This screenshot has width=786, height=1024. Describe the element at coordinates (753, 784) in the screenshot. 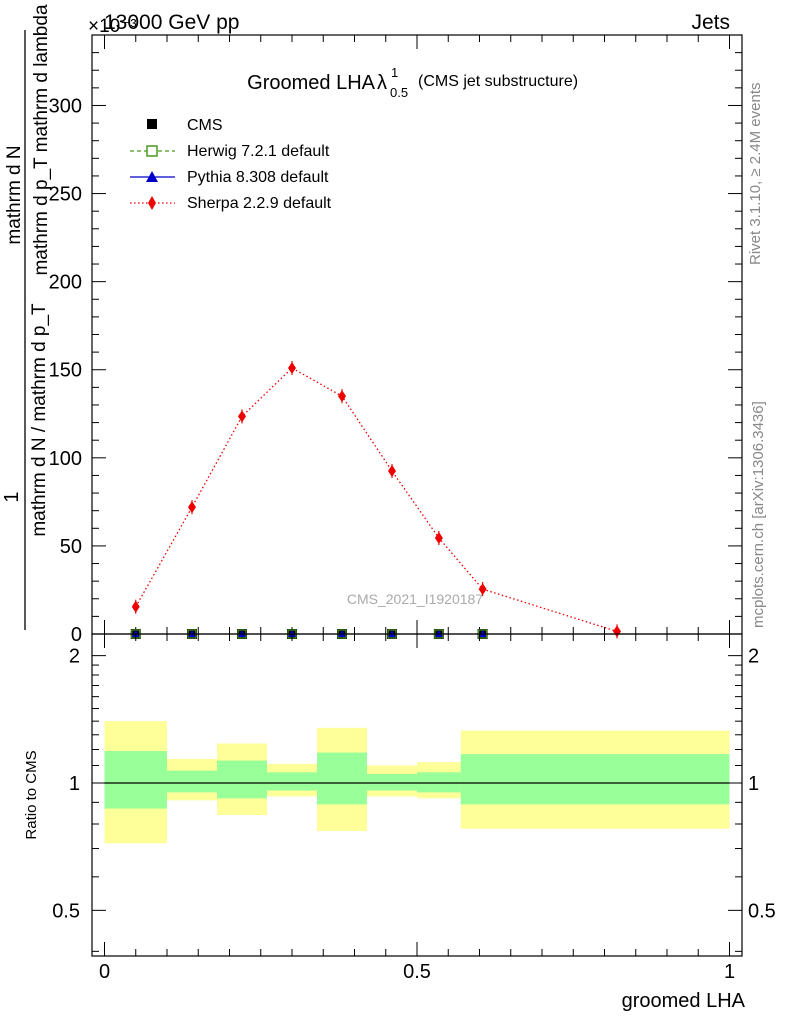

I see `ratio-y-tick-label-right: 1` at that location.